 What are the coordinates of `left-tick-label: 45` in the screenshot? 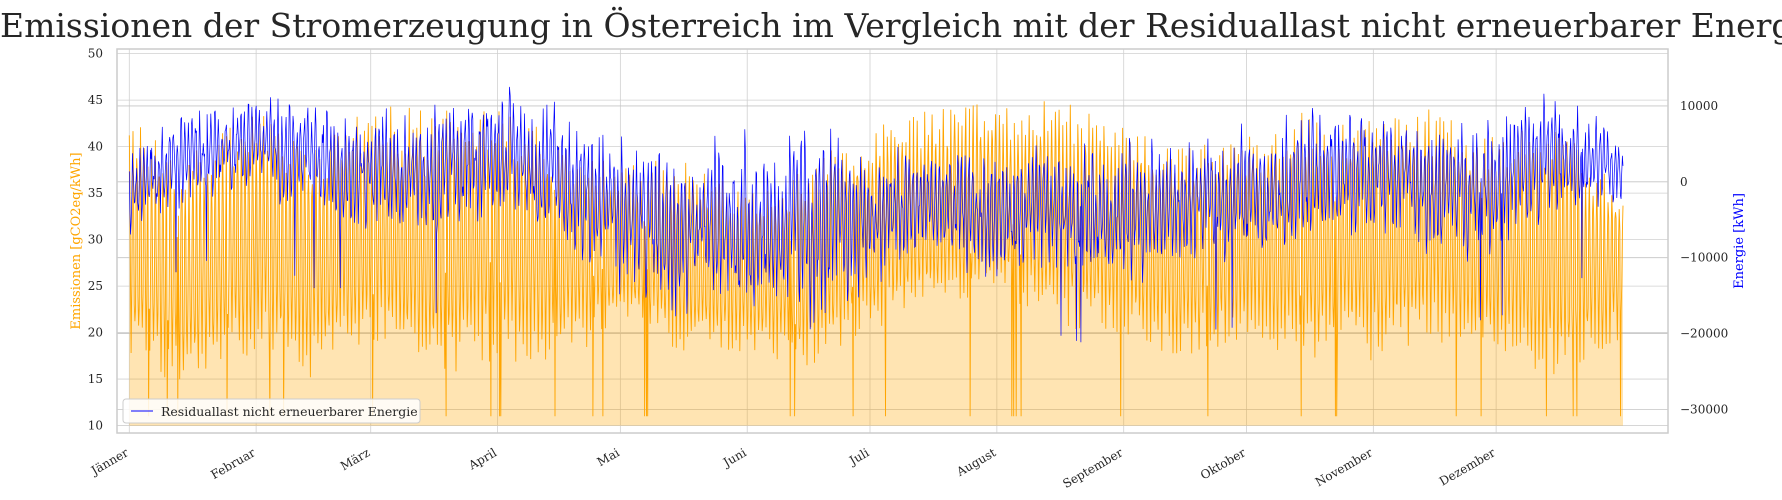 It's located at (95, 100).